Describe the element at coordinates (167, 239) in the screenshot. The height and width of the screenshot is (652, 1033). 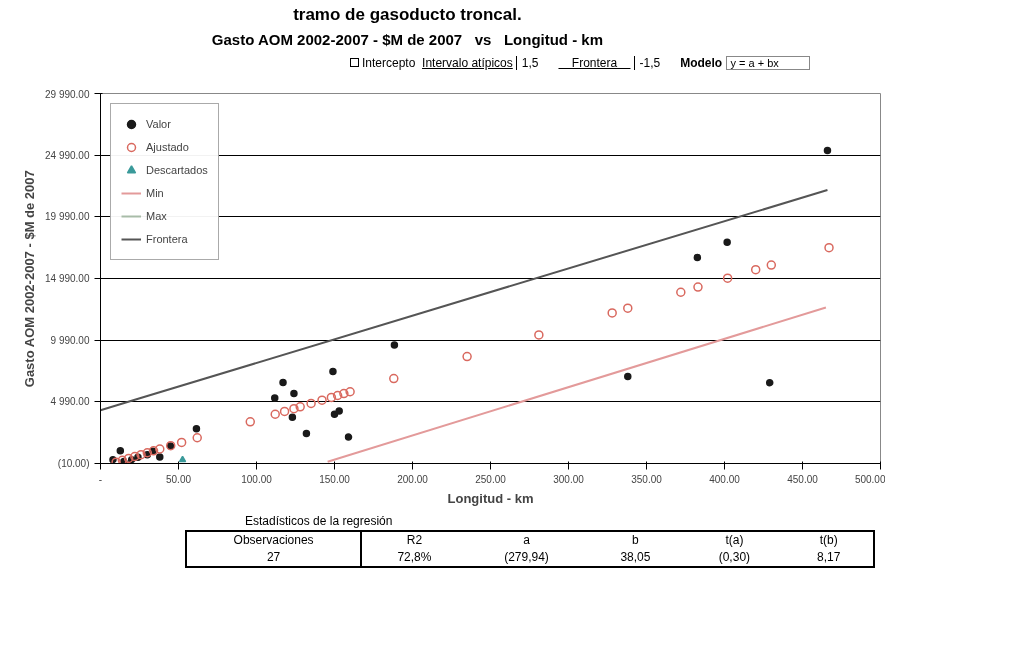
I see `legend-label: Frontera` at that location.